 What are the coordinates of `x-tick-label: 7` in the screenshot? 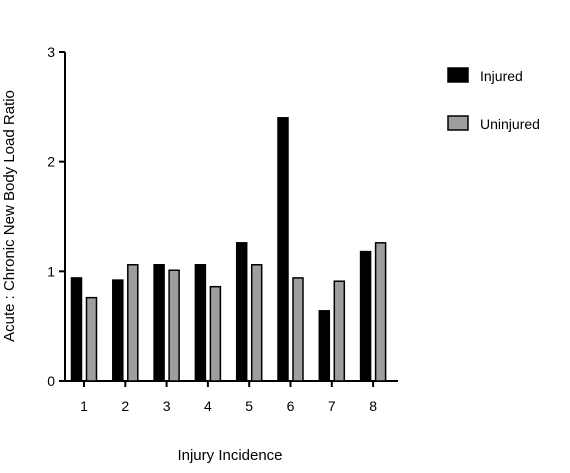 It's located at (332, 406).